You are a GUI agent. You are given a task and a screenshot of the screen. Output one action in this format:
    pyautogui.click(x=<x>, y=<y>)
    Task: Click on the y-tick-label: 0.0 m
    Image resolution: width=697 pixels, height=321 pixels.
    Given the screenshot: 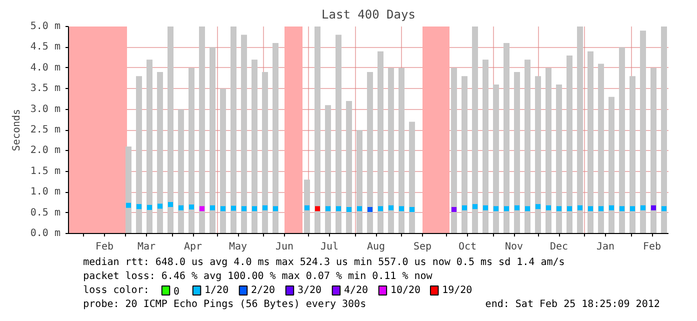 What is the action you would take?
    pyautogui.click(x=45, y=233)
    